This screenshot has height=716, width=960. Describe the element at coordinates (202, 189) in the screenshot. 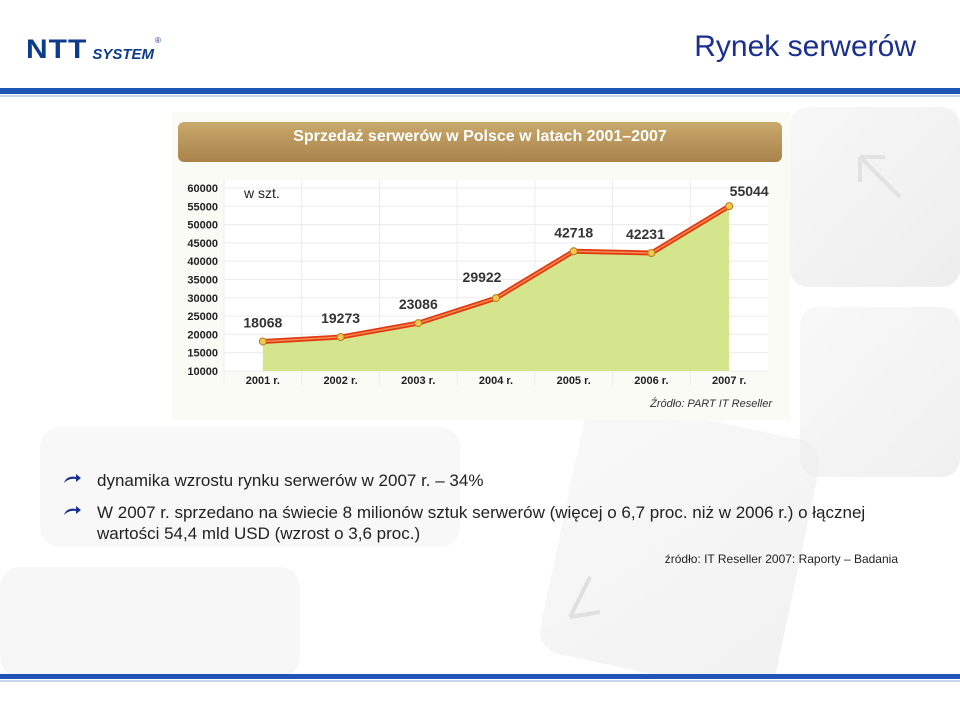

I see `y-tick-label: 60000` at that location.